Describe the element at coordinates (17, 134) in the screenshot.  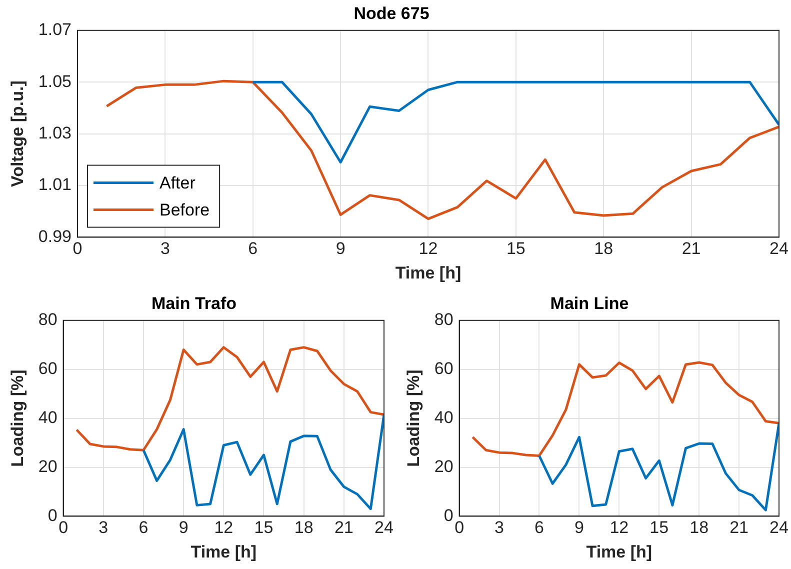
I see `y-axis-title: Voltage [p.u.]` at that location.